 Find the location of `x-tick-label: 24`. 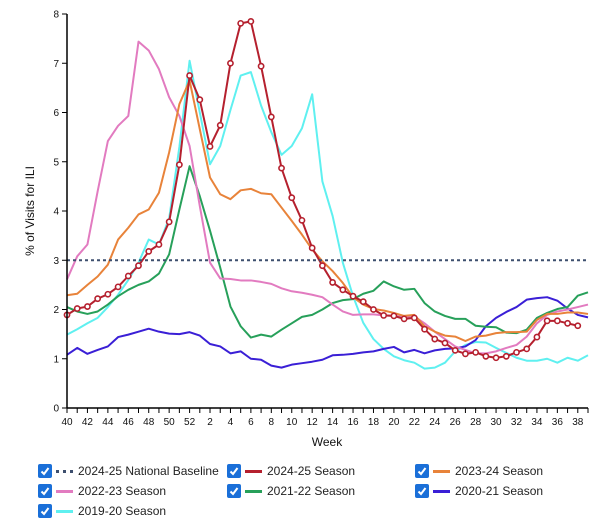

x-tick-label: 24 is located at coordinates (435, 422).